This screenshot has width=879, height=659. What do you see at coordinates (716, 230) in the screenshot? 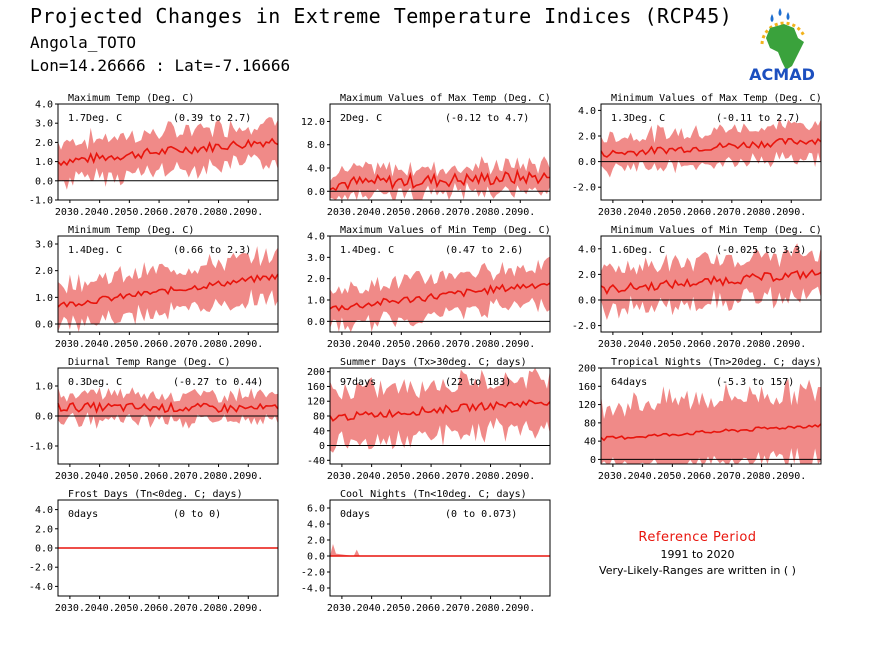
I see `chart-title: Minimum Values of Min Temp (Deg. C)` at bounding box center [716, 230].